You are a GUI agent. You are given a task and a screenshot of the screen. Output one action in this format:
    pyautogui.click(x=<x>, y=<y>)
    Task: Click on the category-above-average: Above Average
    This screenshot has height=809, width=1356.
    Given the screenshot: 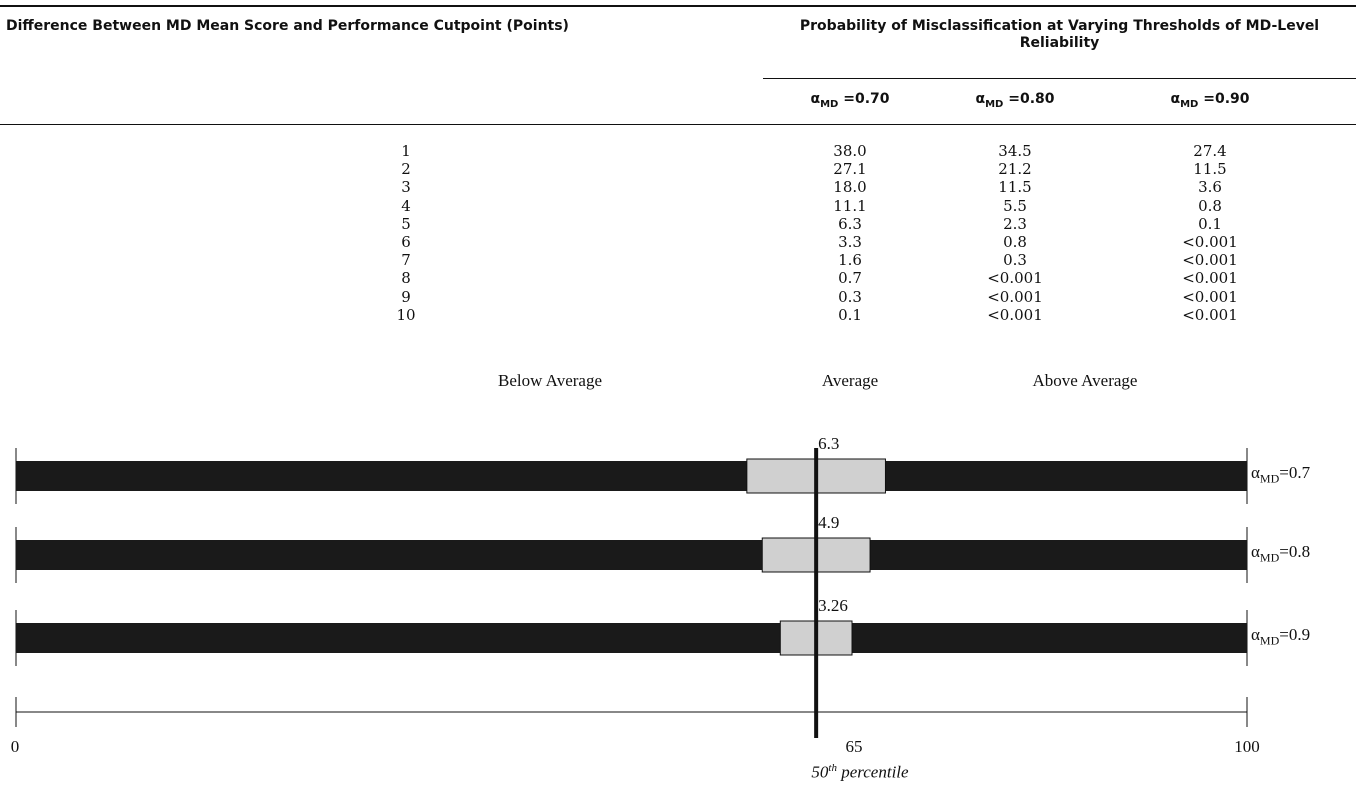 What is the action you would take?
    pyautogui.click(x=1085, y=380)
    